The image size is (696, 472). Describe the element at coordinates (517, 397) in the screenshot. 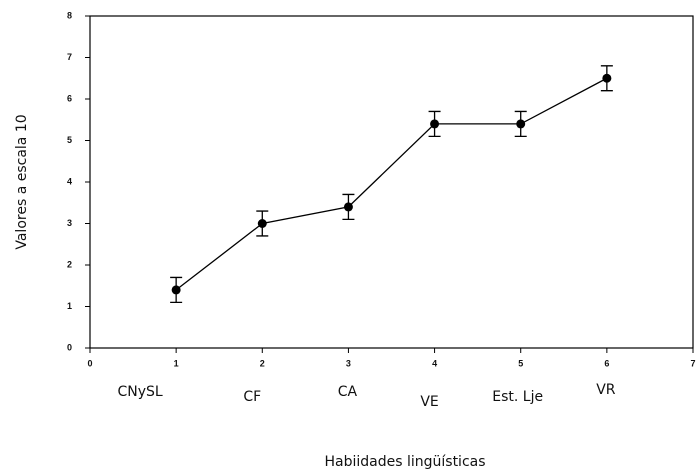

I see `category-label: Est. Lje` at that location.